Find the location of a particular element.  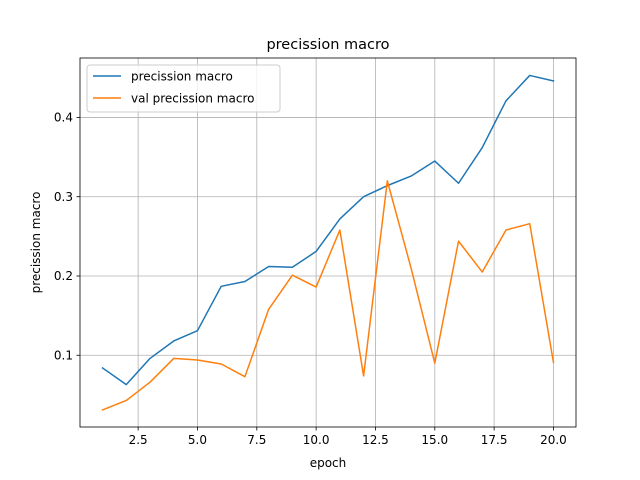

legend: precission macro val precission macro is located at coordinates (183, 88).